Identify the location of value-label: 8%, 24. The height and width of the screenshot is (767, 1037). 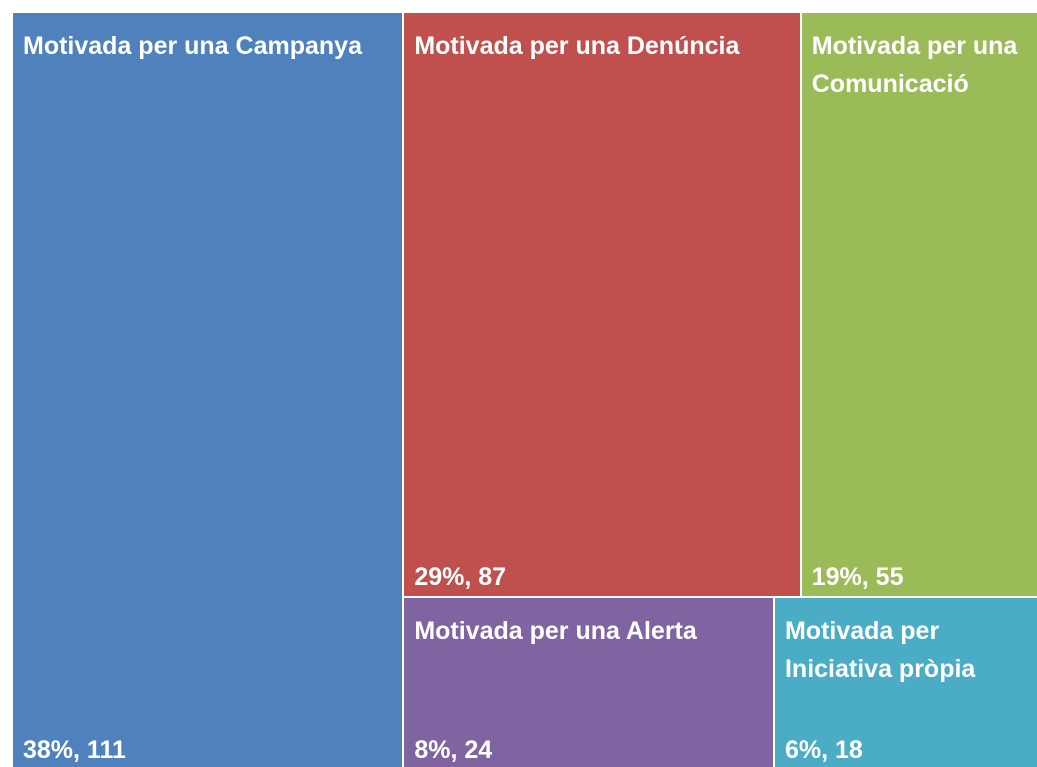
(453, 749).